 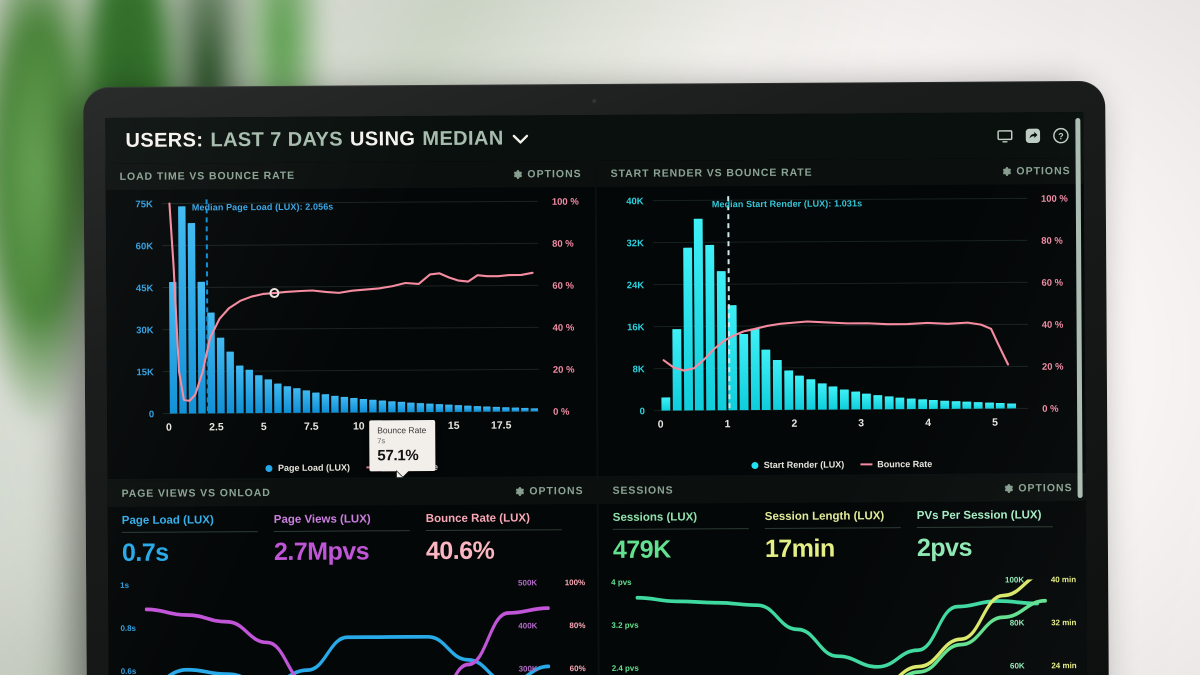 What do you see at coordinates (382, 138) in the screenshot?
I see `title-using: USING` at bounding box center [382, 138].